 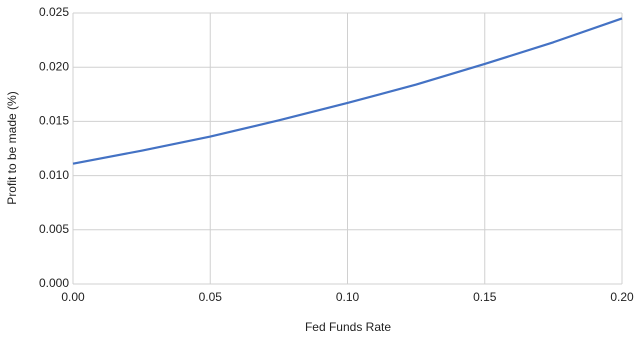 What do you see at coordinates (73, 297) in the screenshot?
I see `x-tick-label: 0.00` at bounding box center [73, 297].